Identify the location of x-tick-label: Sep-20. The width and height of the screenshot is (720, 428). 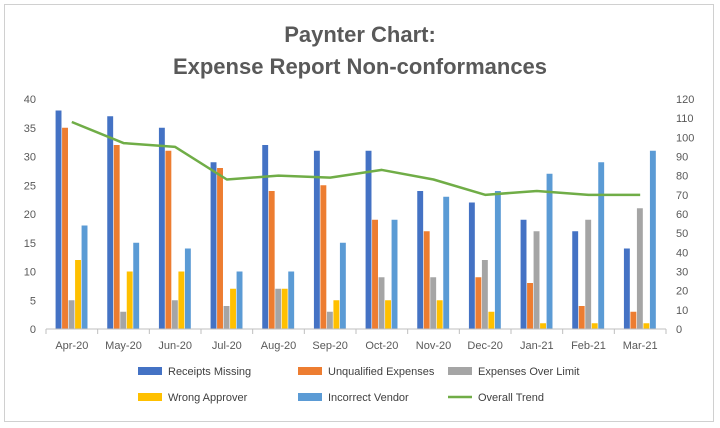
(329, 346).